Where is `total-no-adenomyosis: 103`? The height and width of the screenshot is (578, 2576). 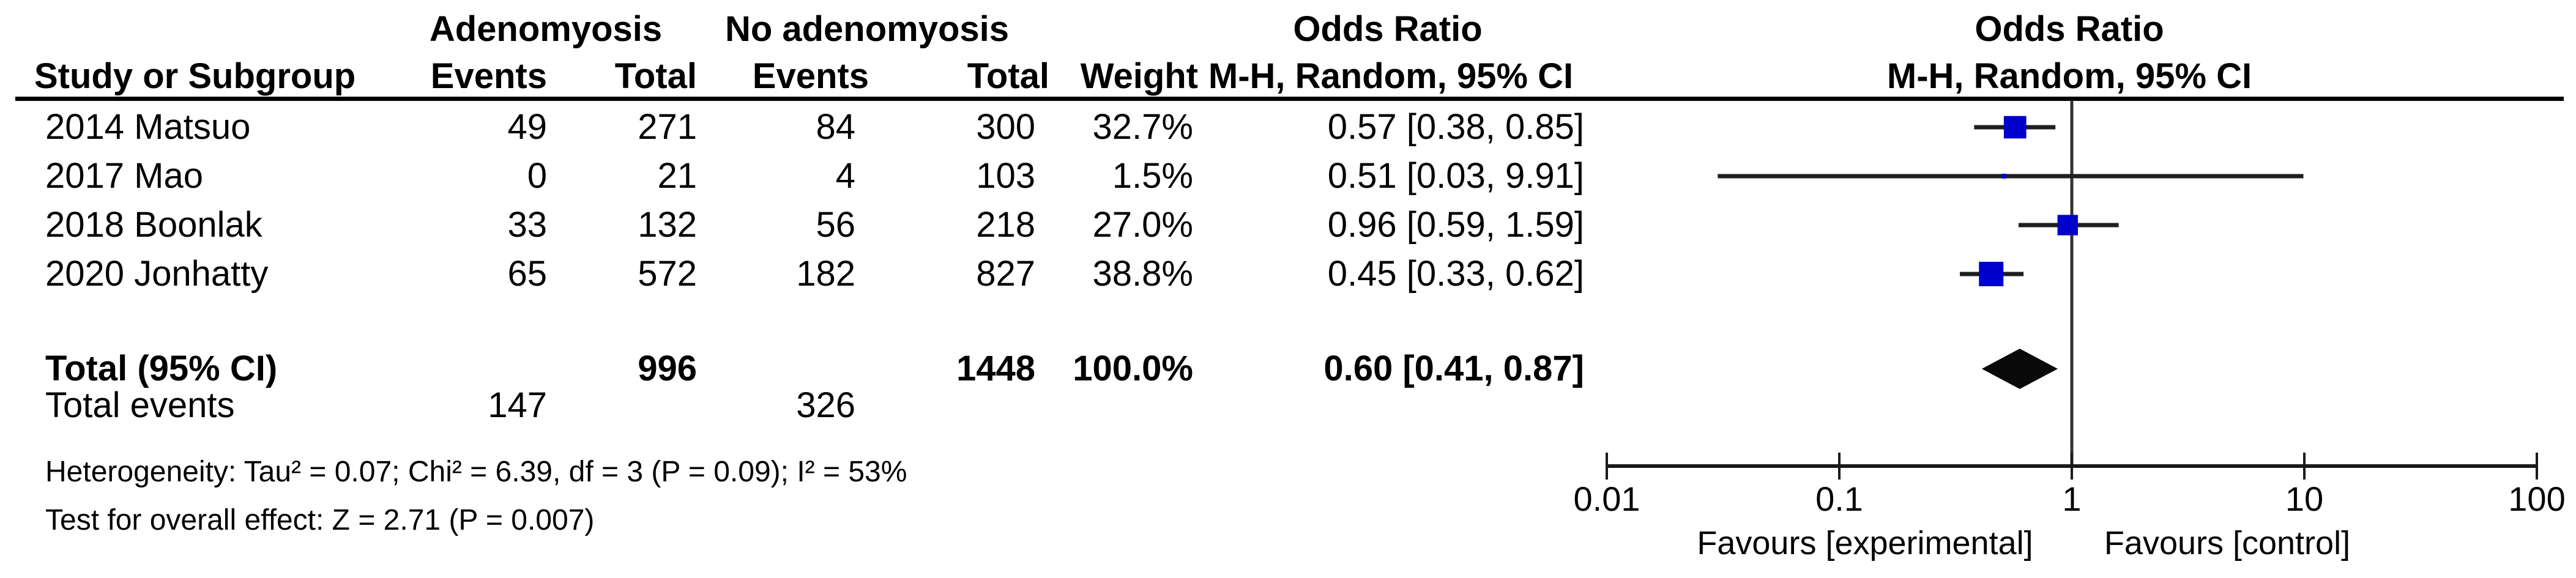
total-no-adenomyosis: 103 is located at coordinates (1006, 176).